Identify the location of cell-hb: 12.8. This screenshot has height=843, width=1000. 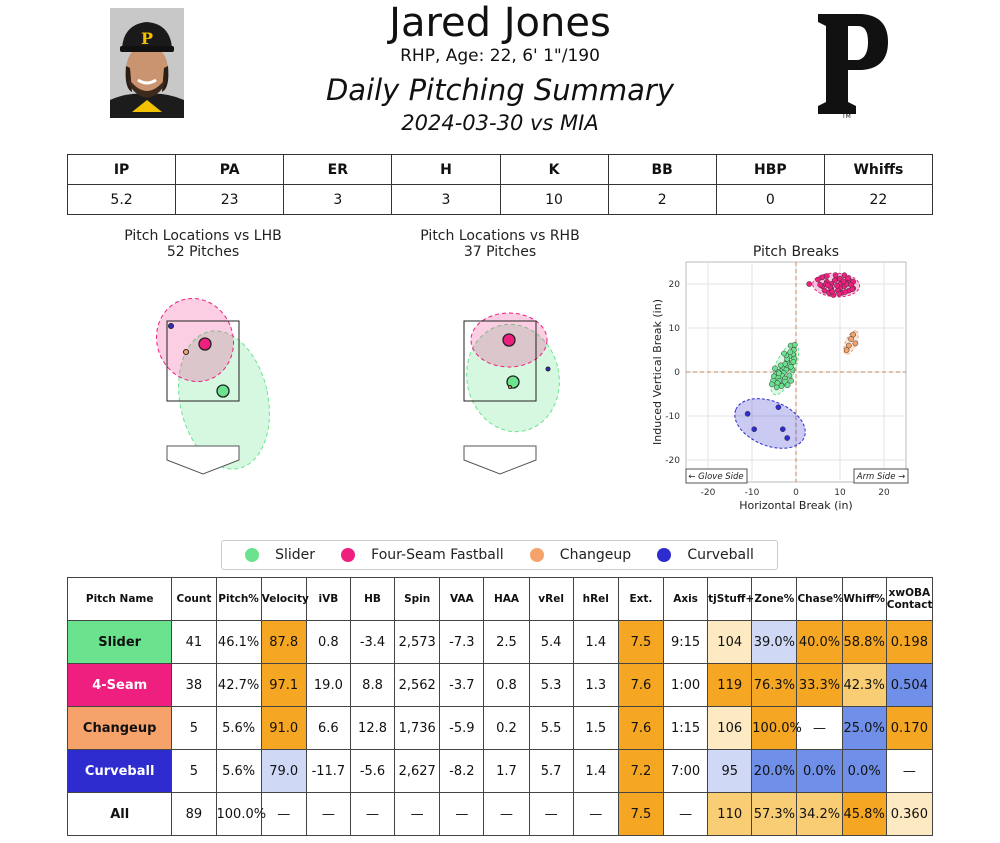
(372, 728).